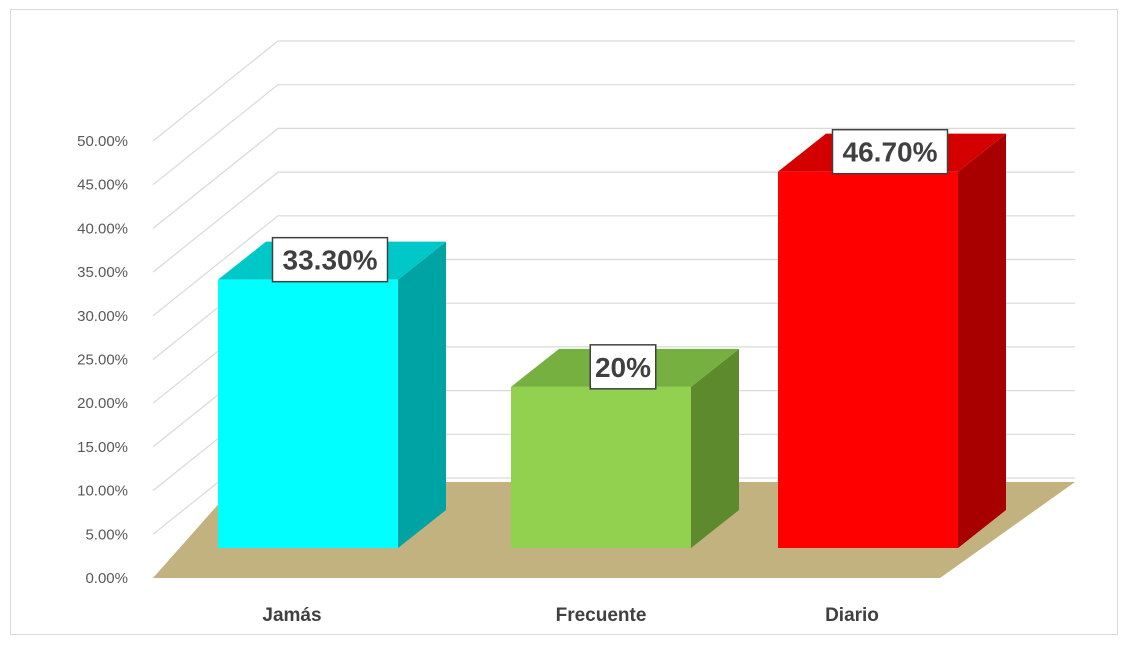 The image size is (1130, 646). Describe the element at coordinates (291, 615) in the screenshot. I see `category-label: Jamás` at that location.